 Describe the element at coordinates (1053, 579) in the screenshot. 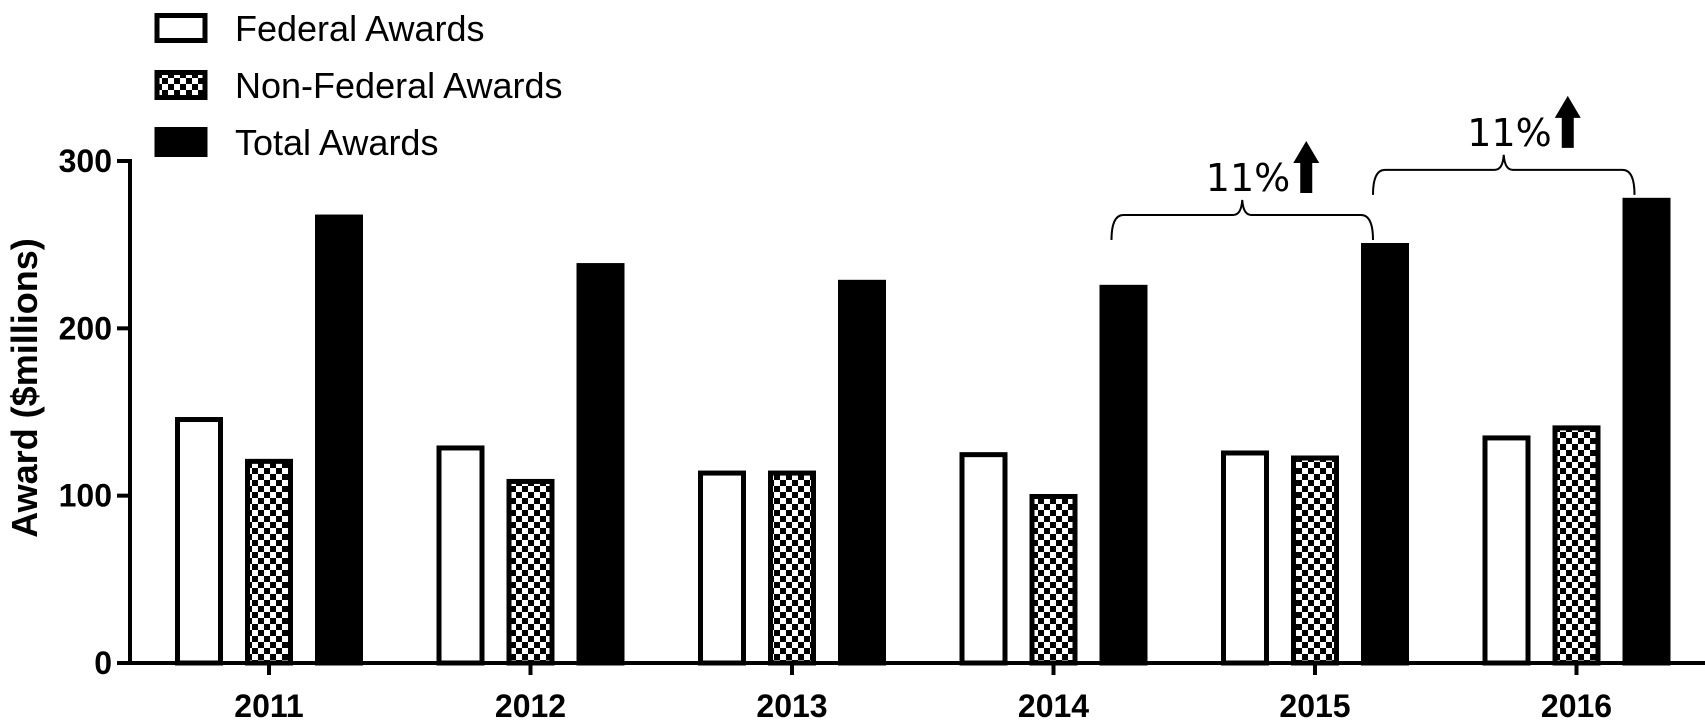

I see `bar-non-federal-awards-2014` at that location.